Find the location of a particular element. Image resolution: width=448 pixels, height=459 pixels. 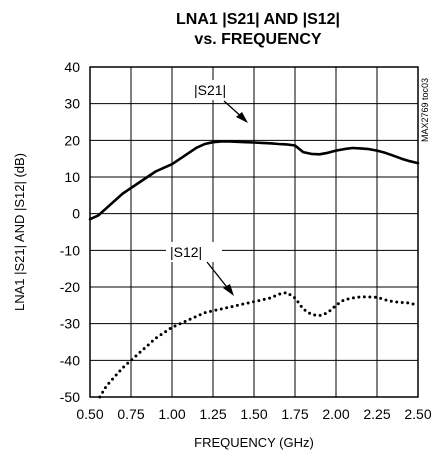

y-tick-label: -20 is located at coordinates (70, 287).